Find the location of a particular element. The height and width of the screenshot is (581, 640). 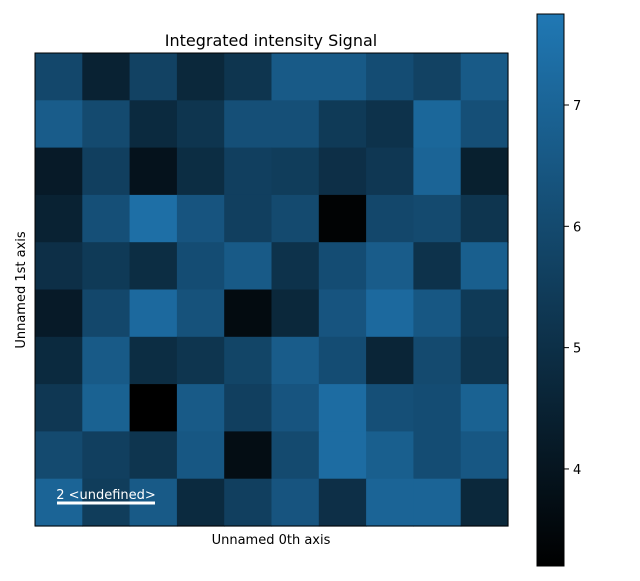

x-axis-label: Unnamed 0th axis is located at coordinates (271, 540).